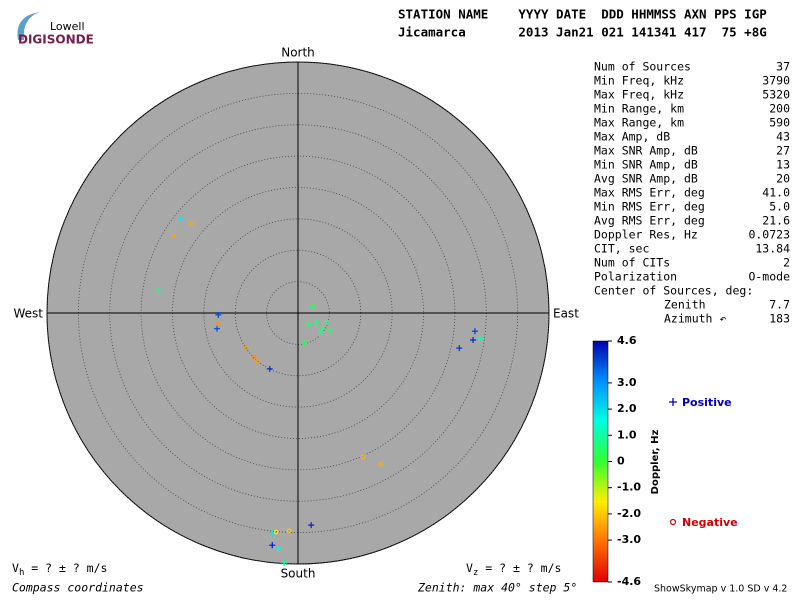 This screenshot has width=800, height=600. I want to click on stat-label: Max RMS Err, deg, so click(649, 193).